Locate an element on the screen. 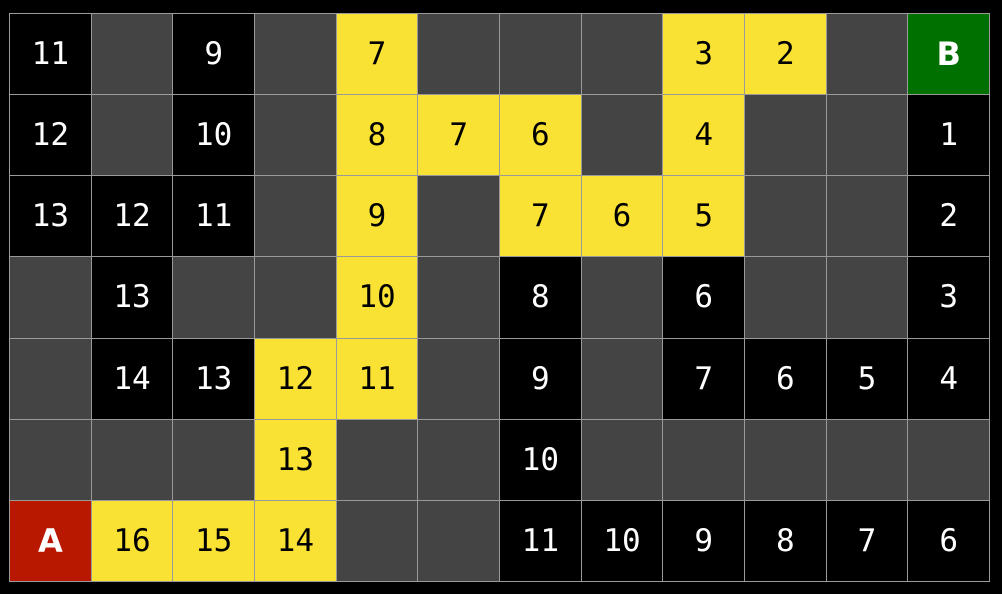  path-cell: 5 is located at coordinates (704, 217).